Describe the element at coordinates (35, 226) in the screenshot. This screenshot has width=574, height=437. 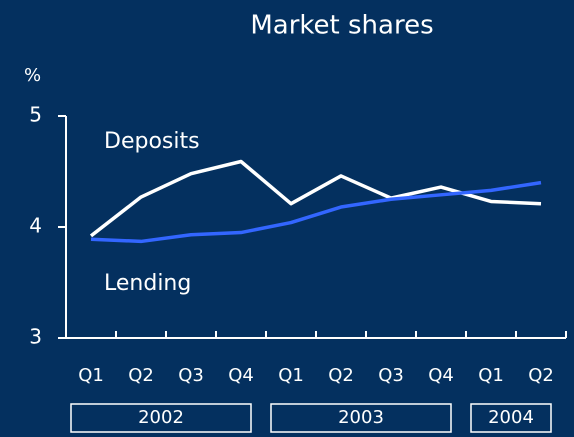
I see `y-tick-label: 4` at that location.